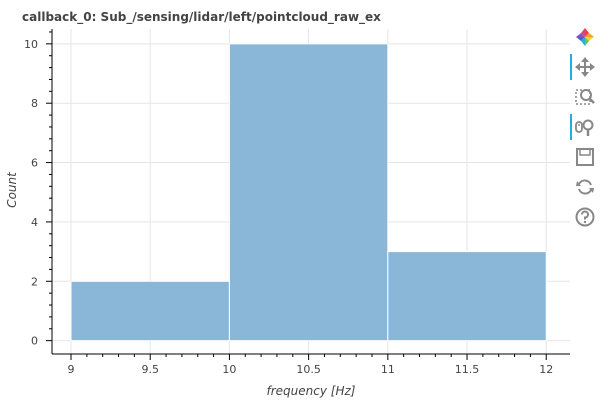 This screenshot has height=400, width=600. Describe the element at coordinates (34, 222) in the screenshot. I see `y-tick-label: 4` at that location.